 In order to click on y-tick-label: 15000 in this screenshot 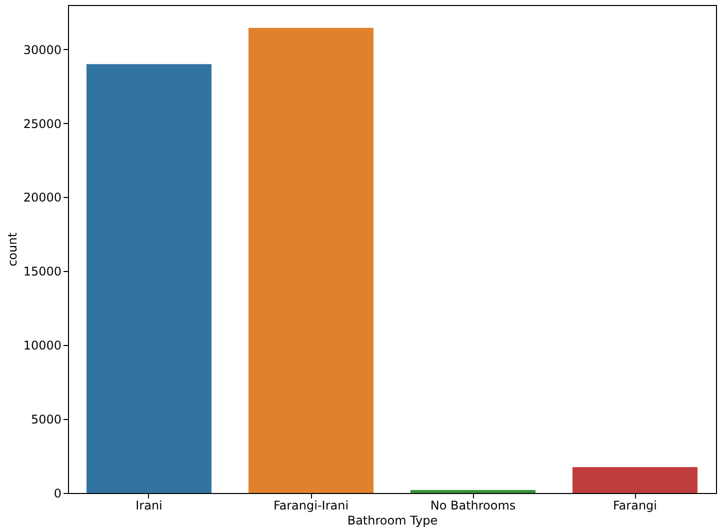, I will do `click(42, 271)`.